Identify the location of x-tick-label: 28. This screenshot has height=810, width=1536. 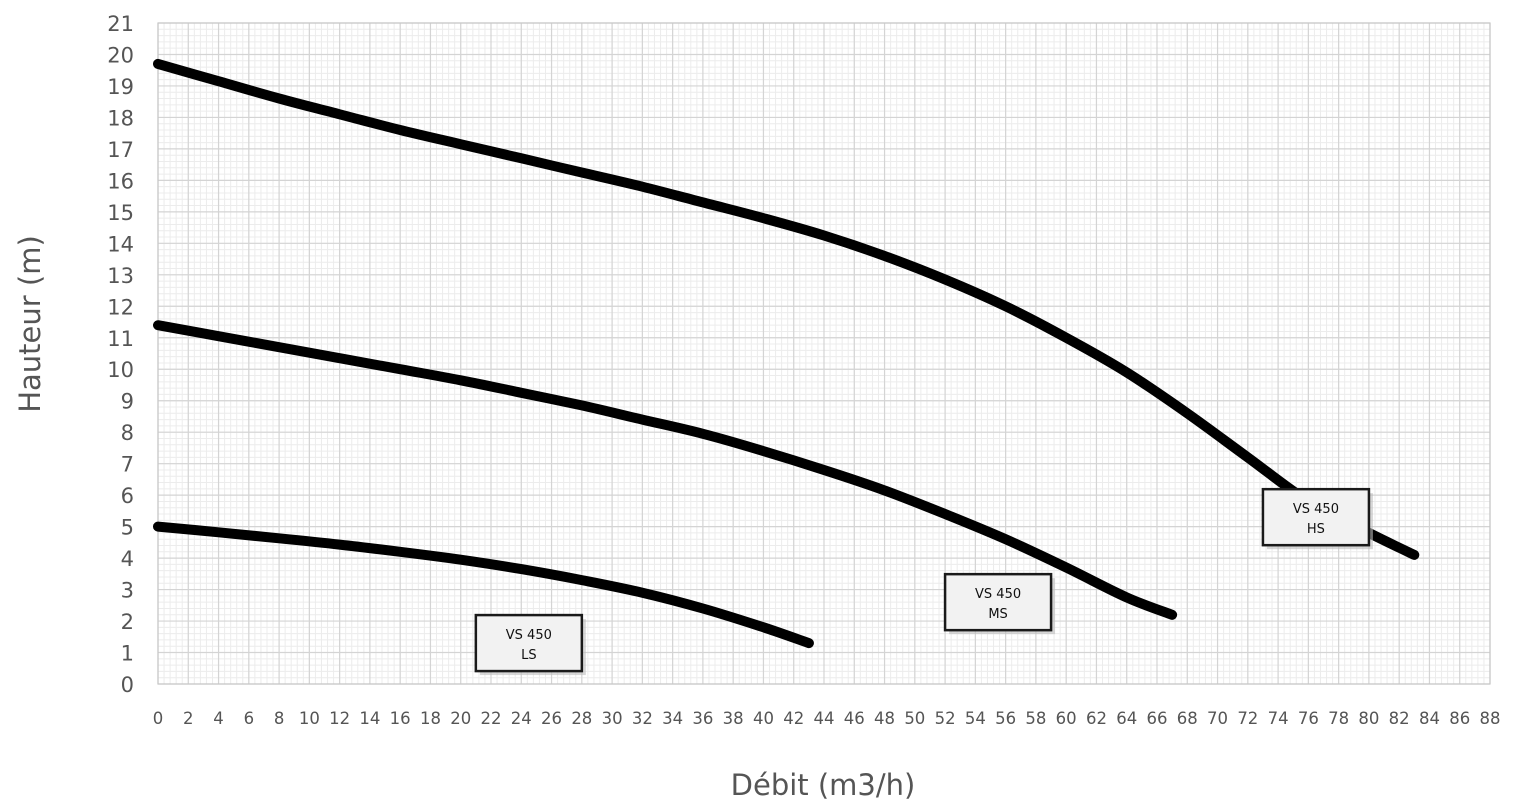
(581, 718).